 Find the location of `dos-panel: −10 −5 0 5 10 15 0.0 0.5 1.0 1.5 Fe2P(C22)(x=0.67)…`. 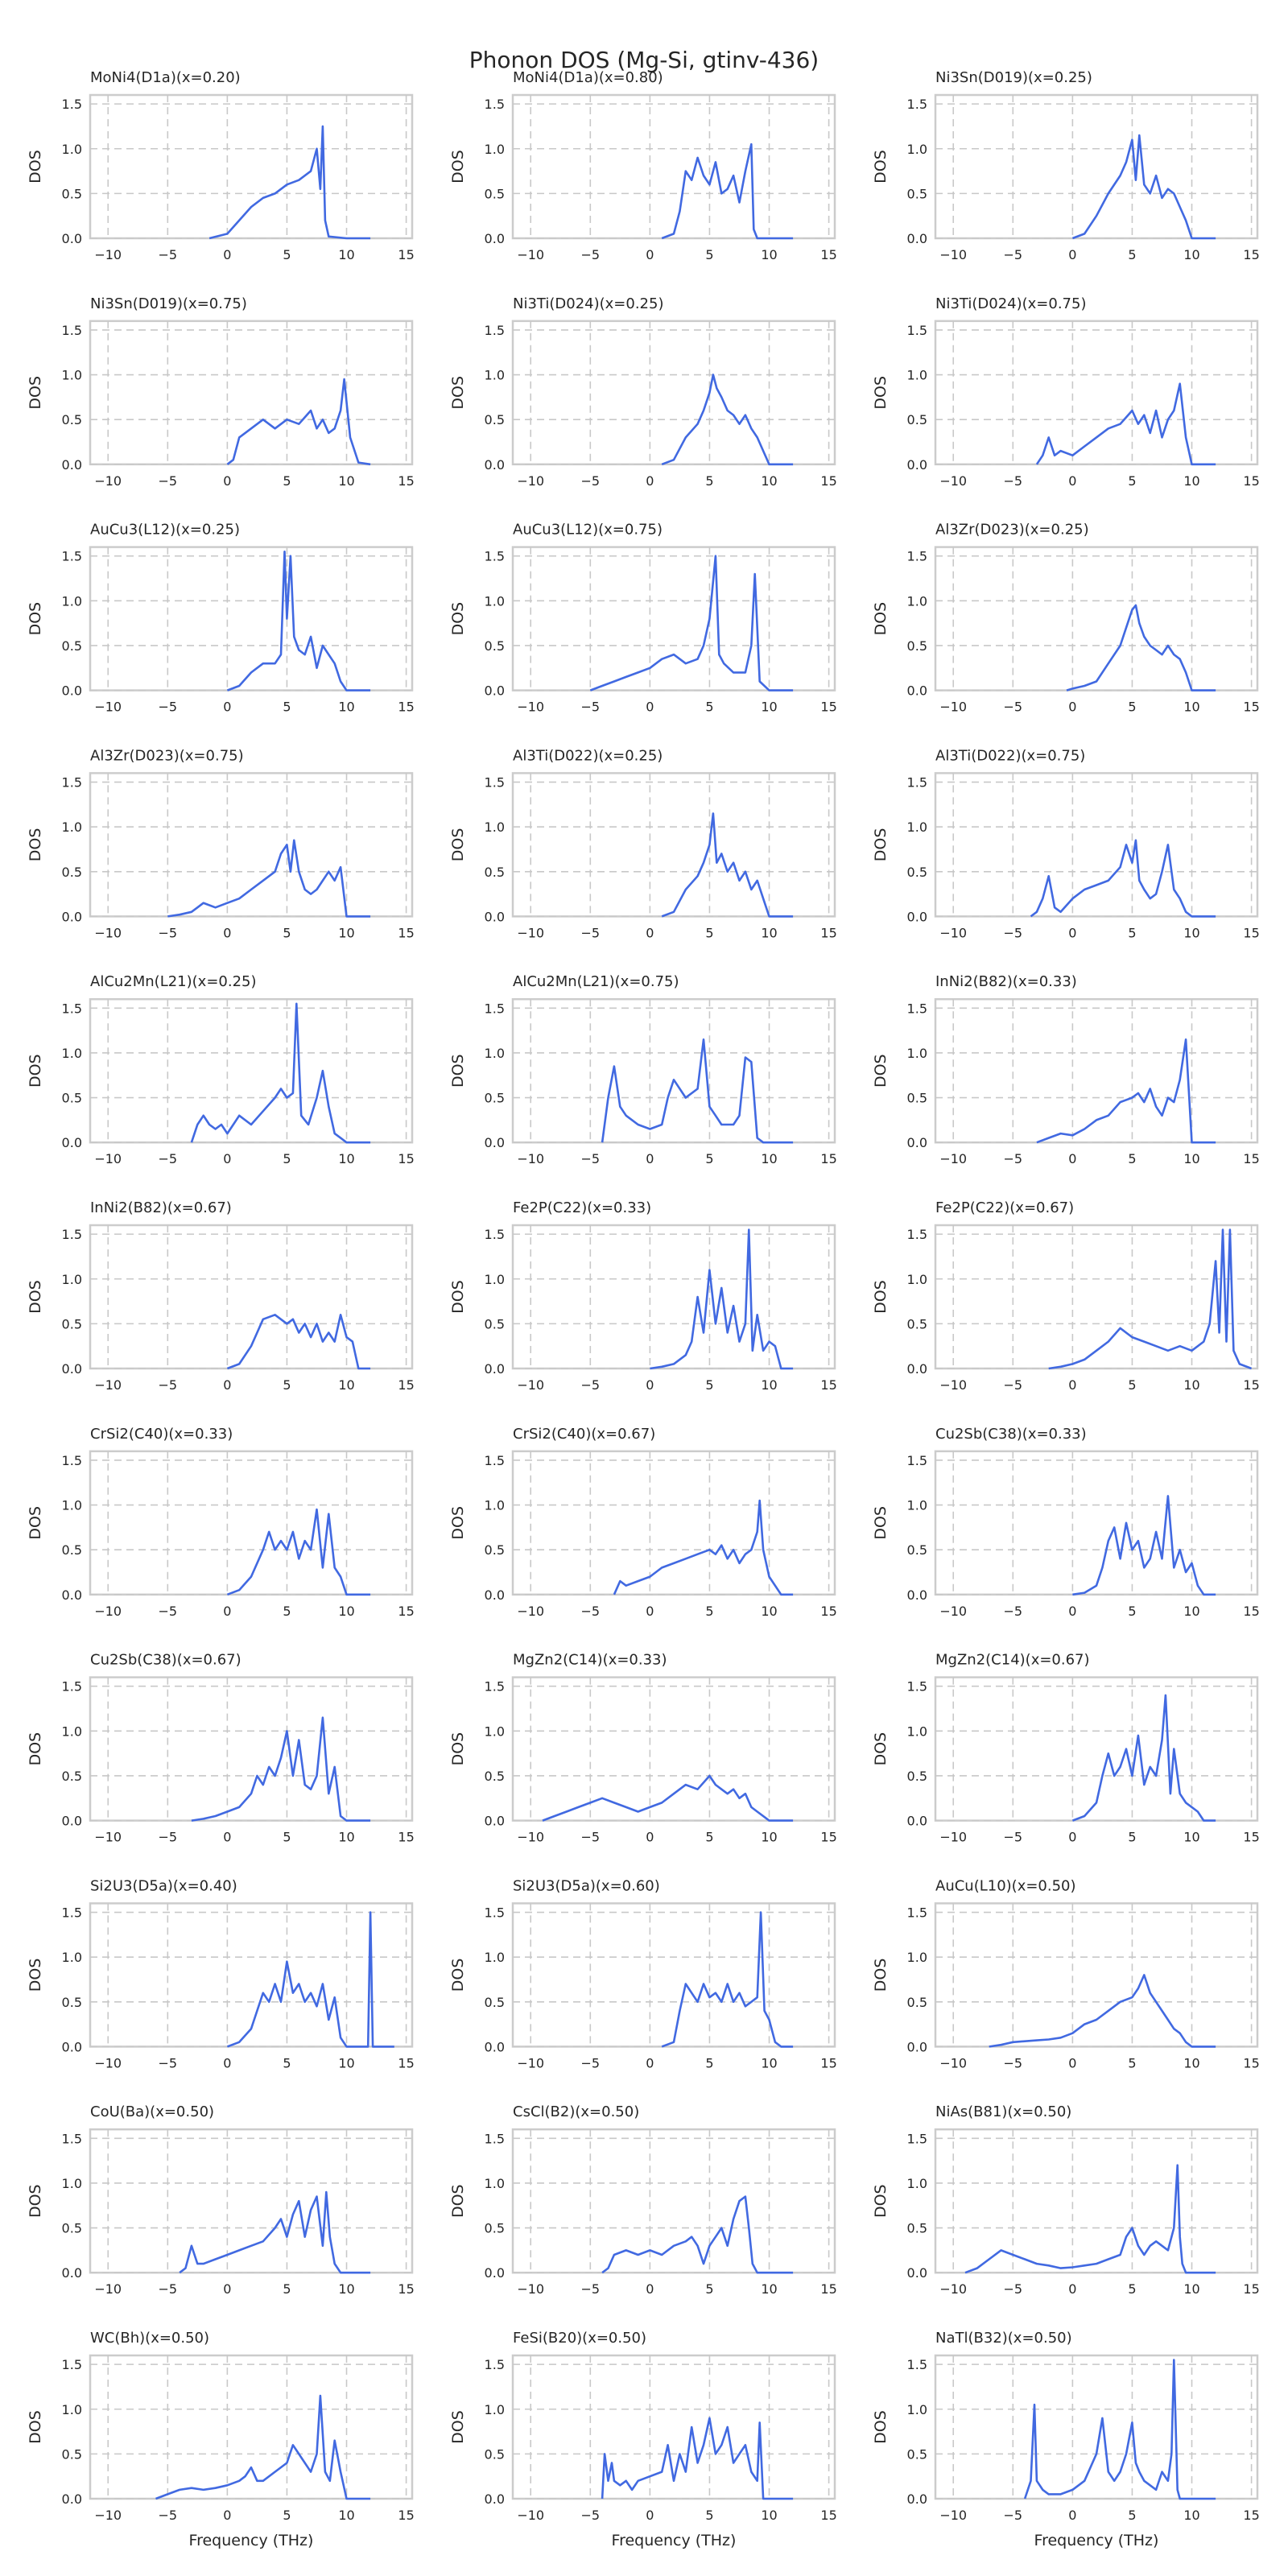

dos-panel: −10 −5 0 5 10 15 0.0 0.5 1.0 1.5 Fe2P(C22)(x=0.67)… is located at coordinates (1066, 1296).